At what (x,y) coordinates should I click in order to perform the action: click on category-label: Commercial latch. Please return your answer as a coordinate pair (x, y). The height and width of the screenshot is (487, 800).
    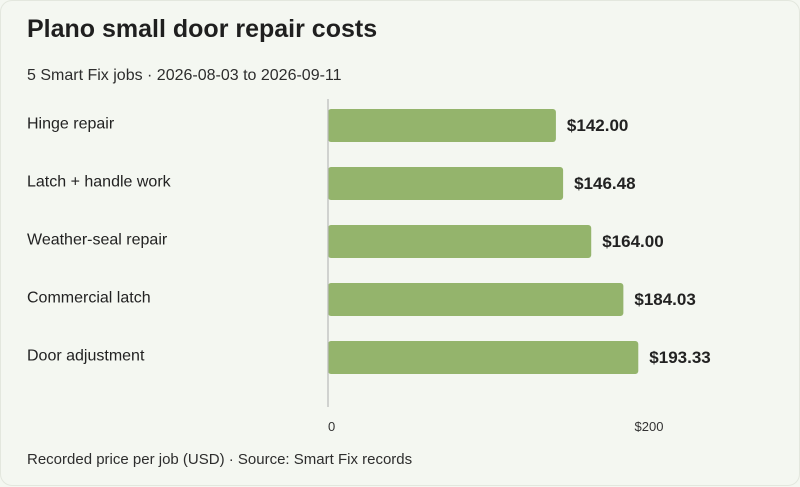
    Looking at the image, I should click on (89, 298).